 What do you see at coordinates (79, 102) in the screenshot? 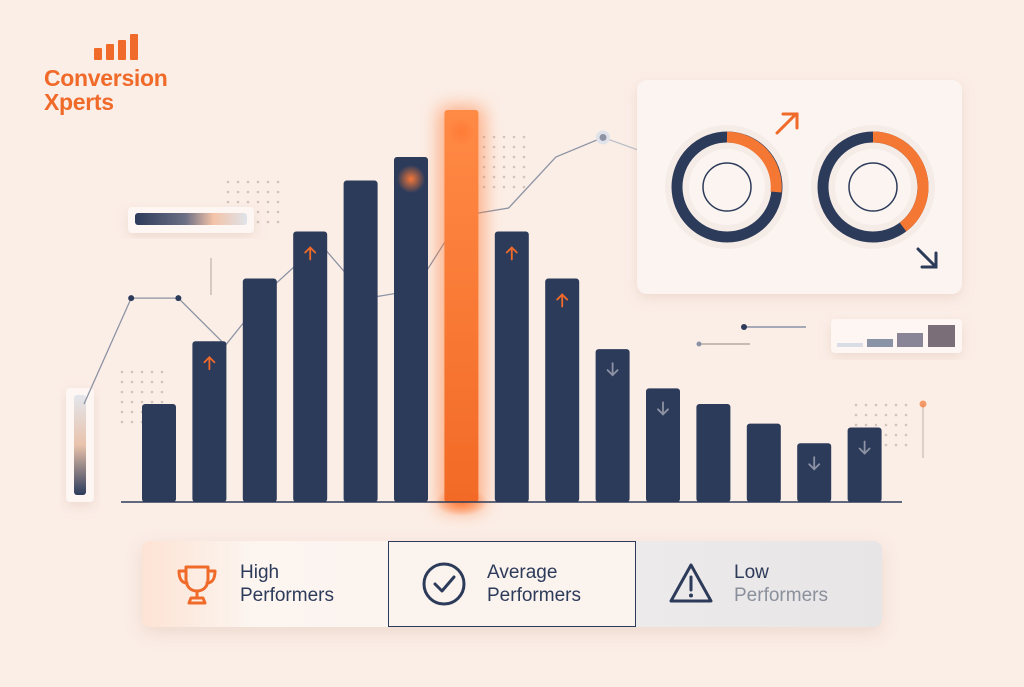
I see `brand-name-line2: Xperts` at bounding box center [79, 102].